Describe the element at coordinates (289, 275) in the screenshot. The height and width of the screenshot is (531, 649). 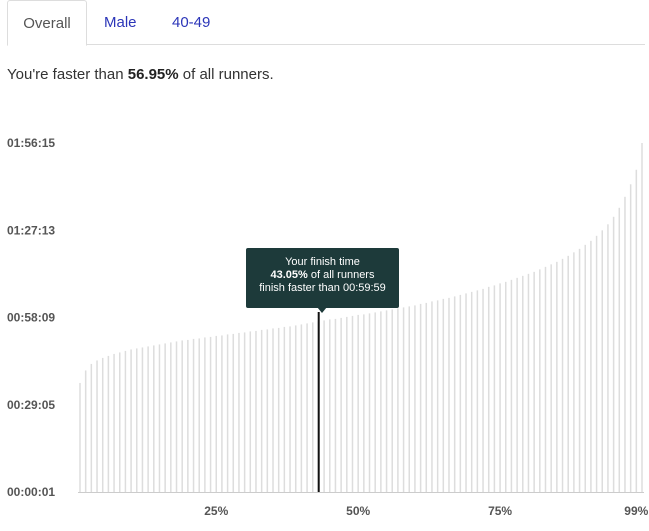
I see `tooltip-percent: 43.05%` at that location.